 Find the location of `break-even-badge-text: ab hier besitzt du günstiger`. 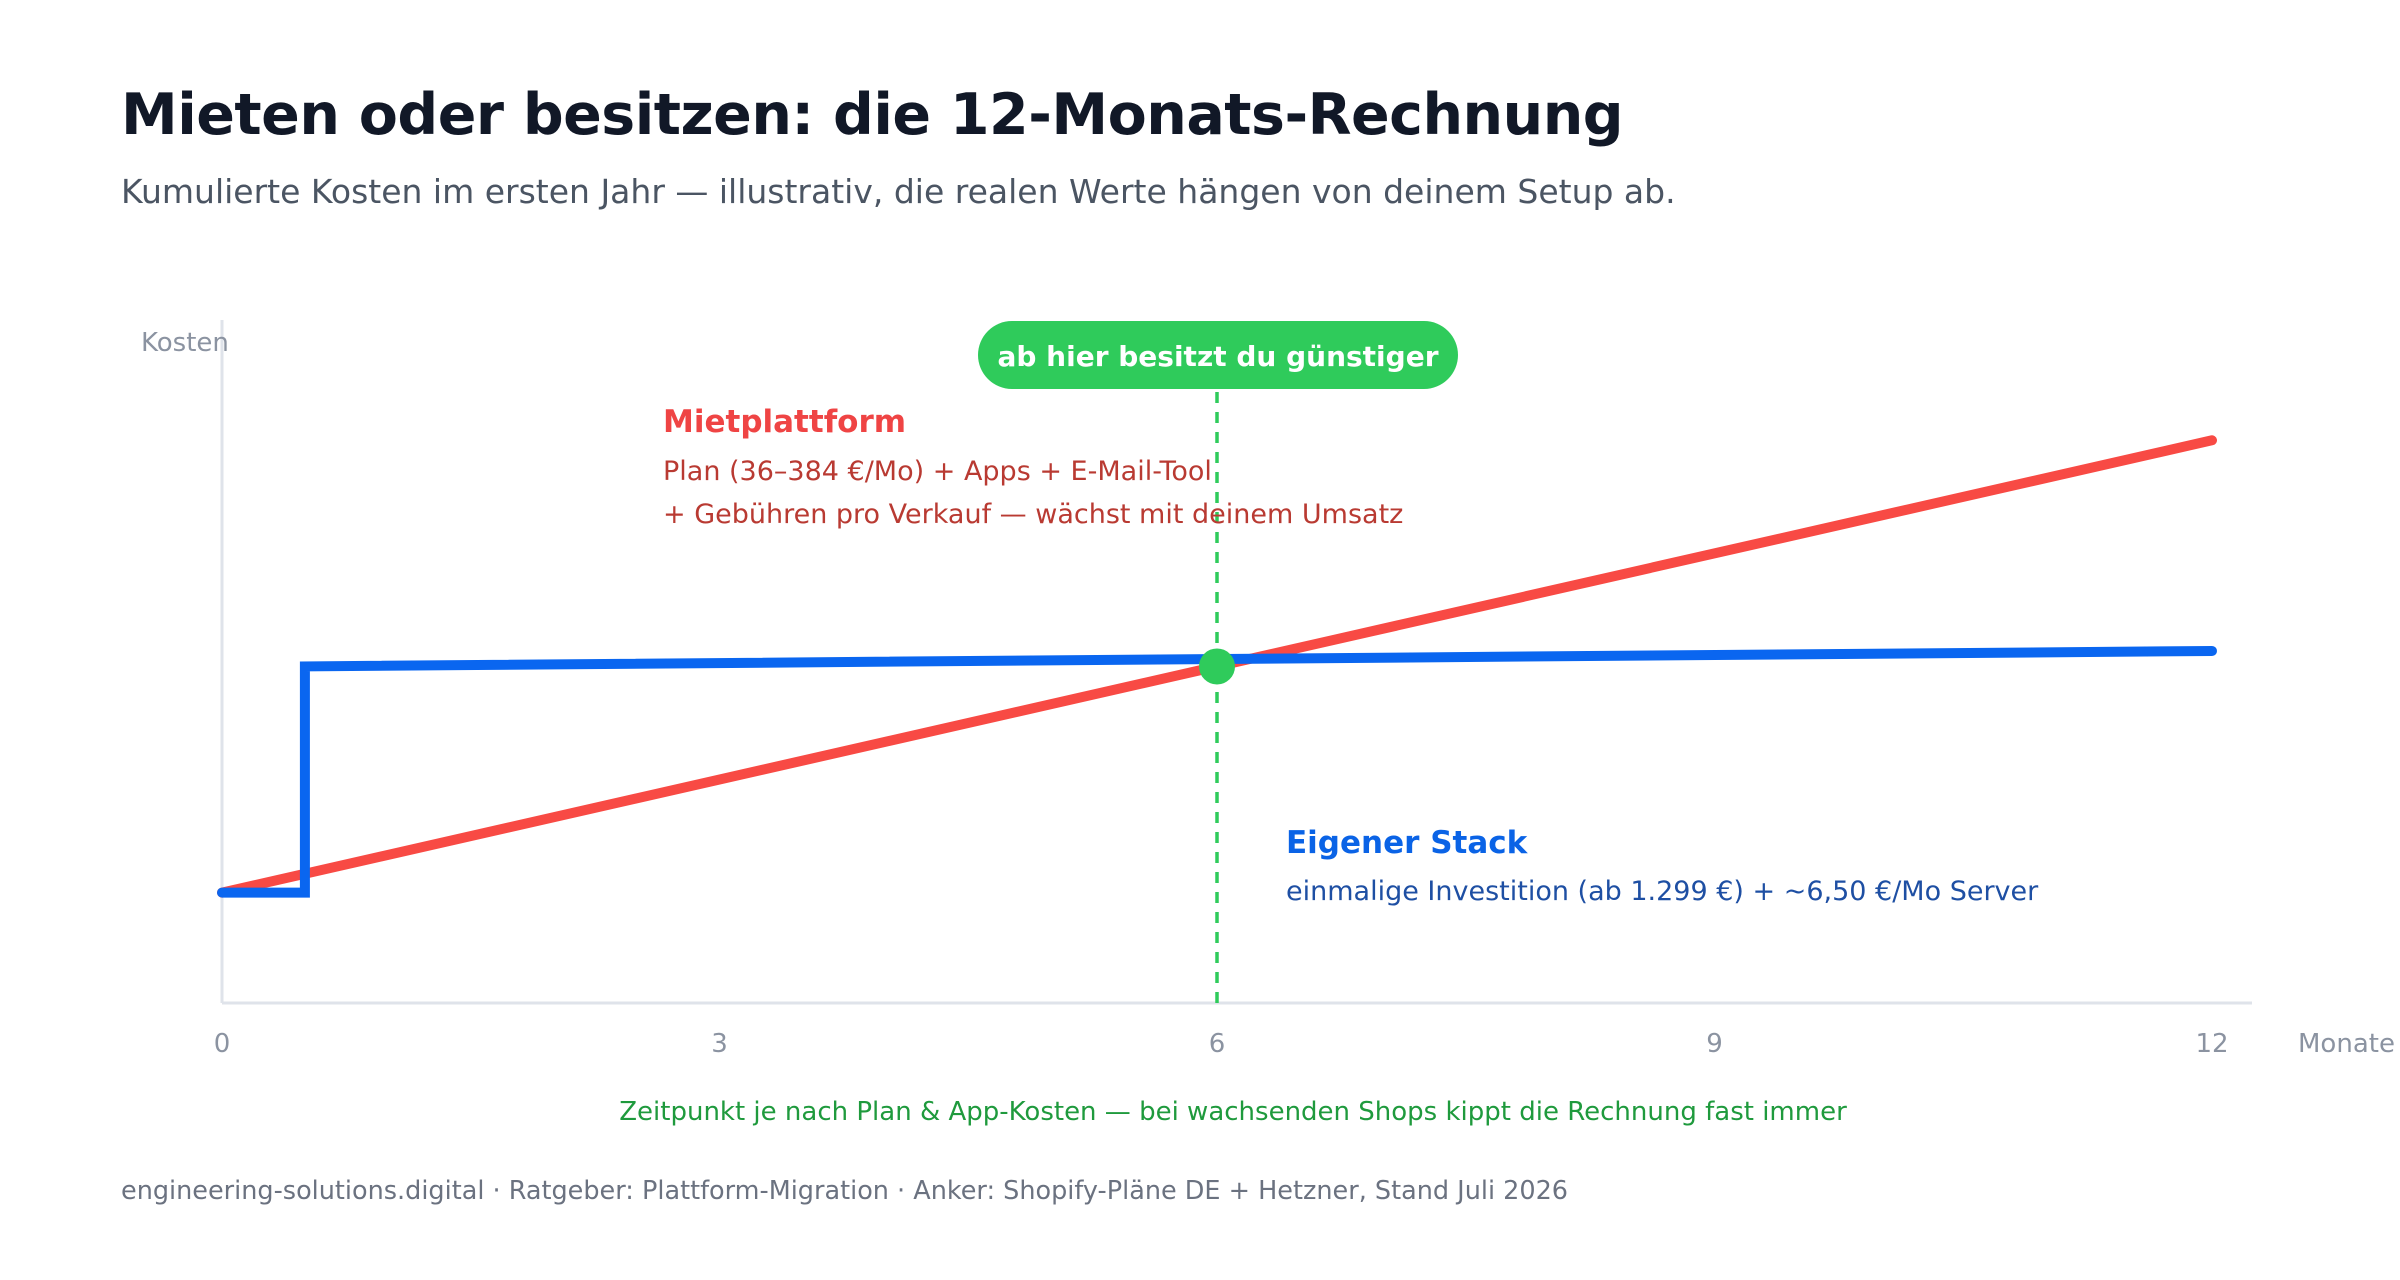

break-even-badge-text: ab hier besitzt du günstiger is located at coordinates (1218, 356).